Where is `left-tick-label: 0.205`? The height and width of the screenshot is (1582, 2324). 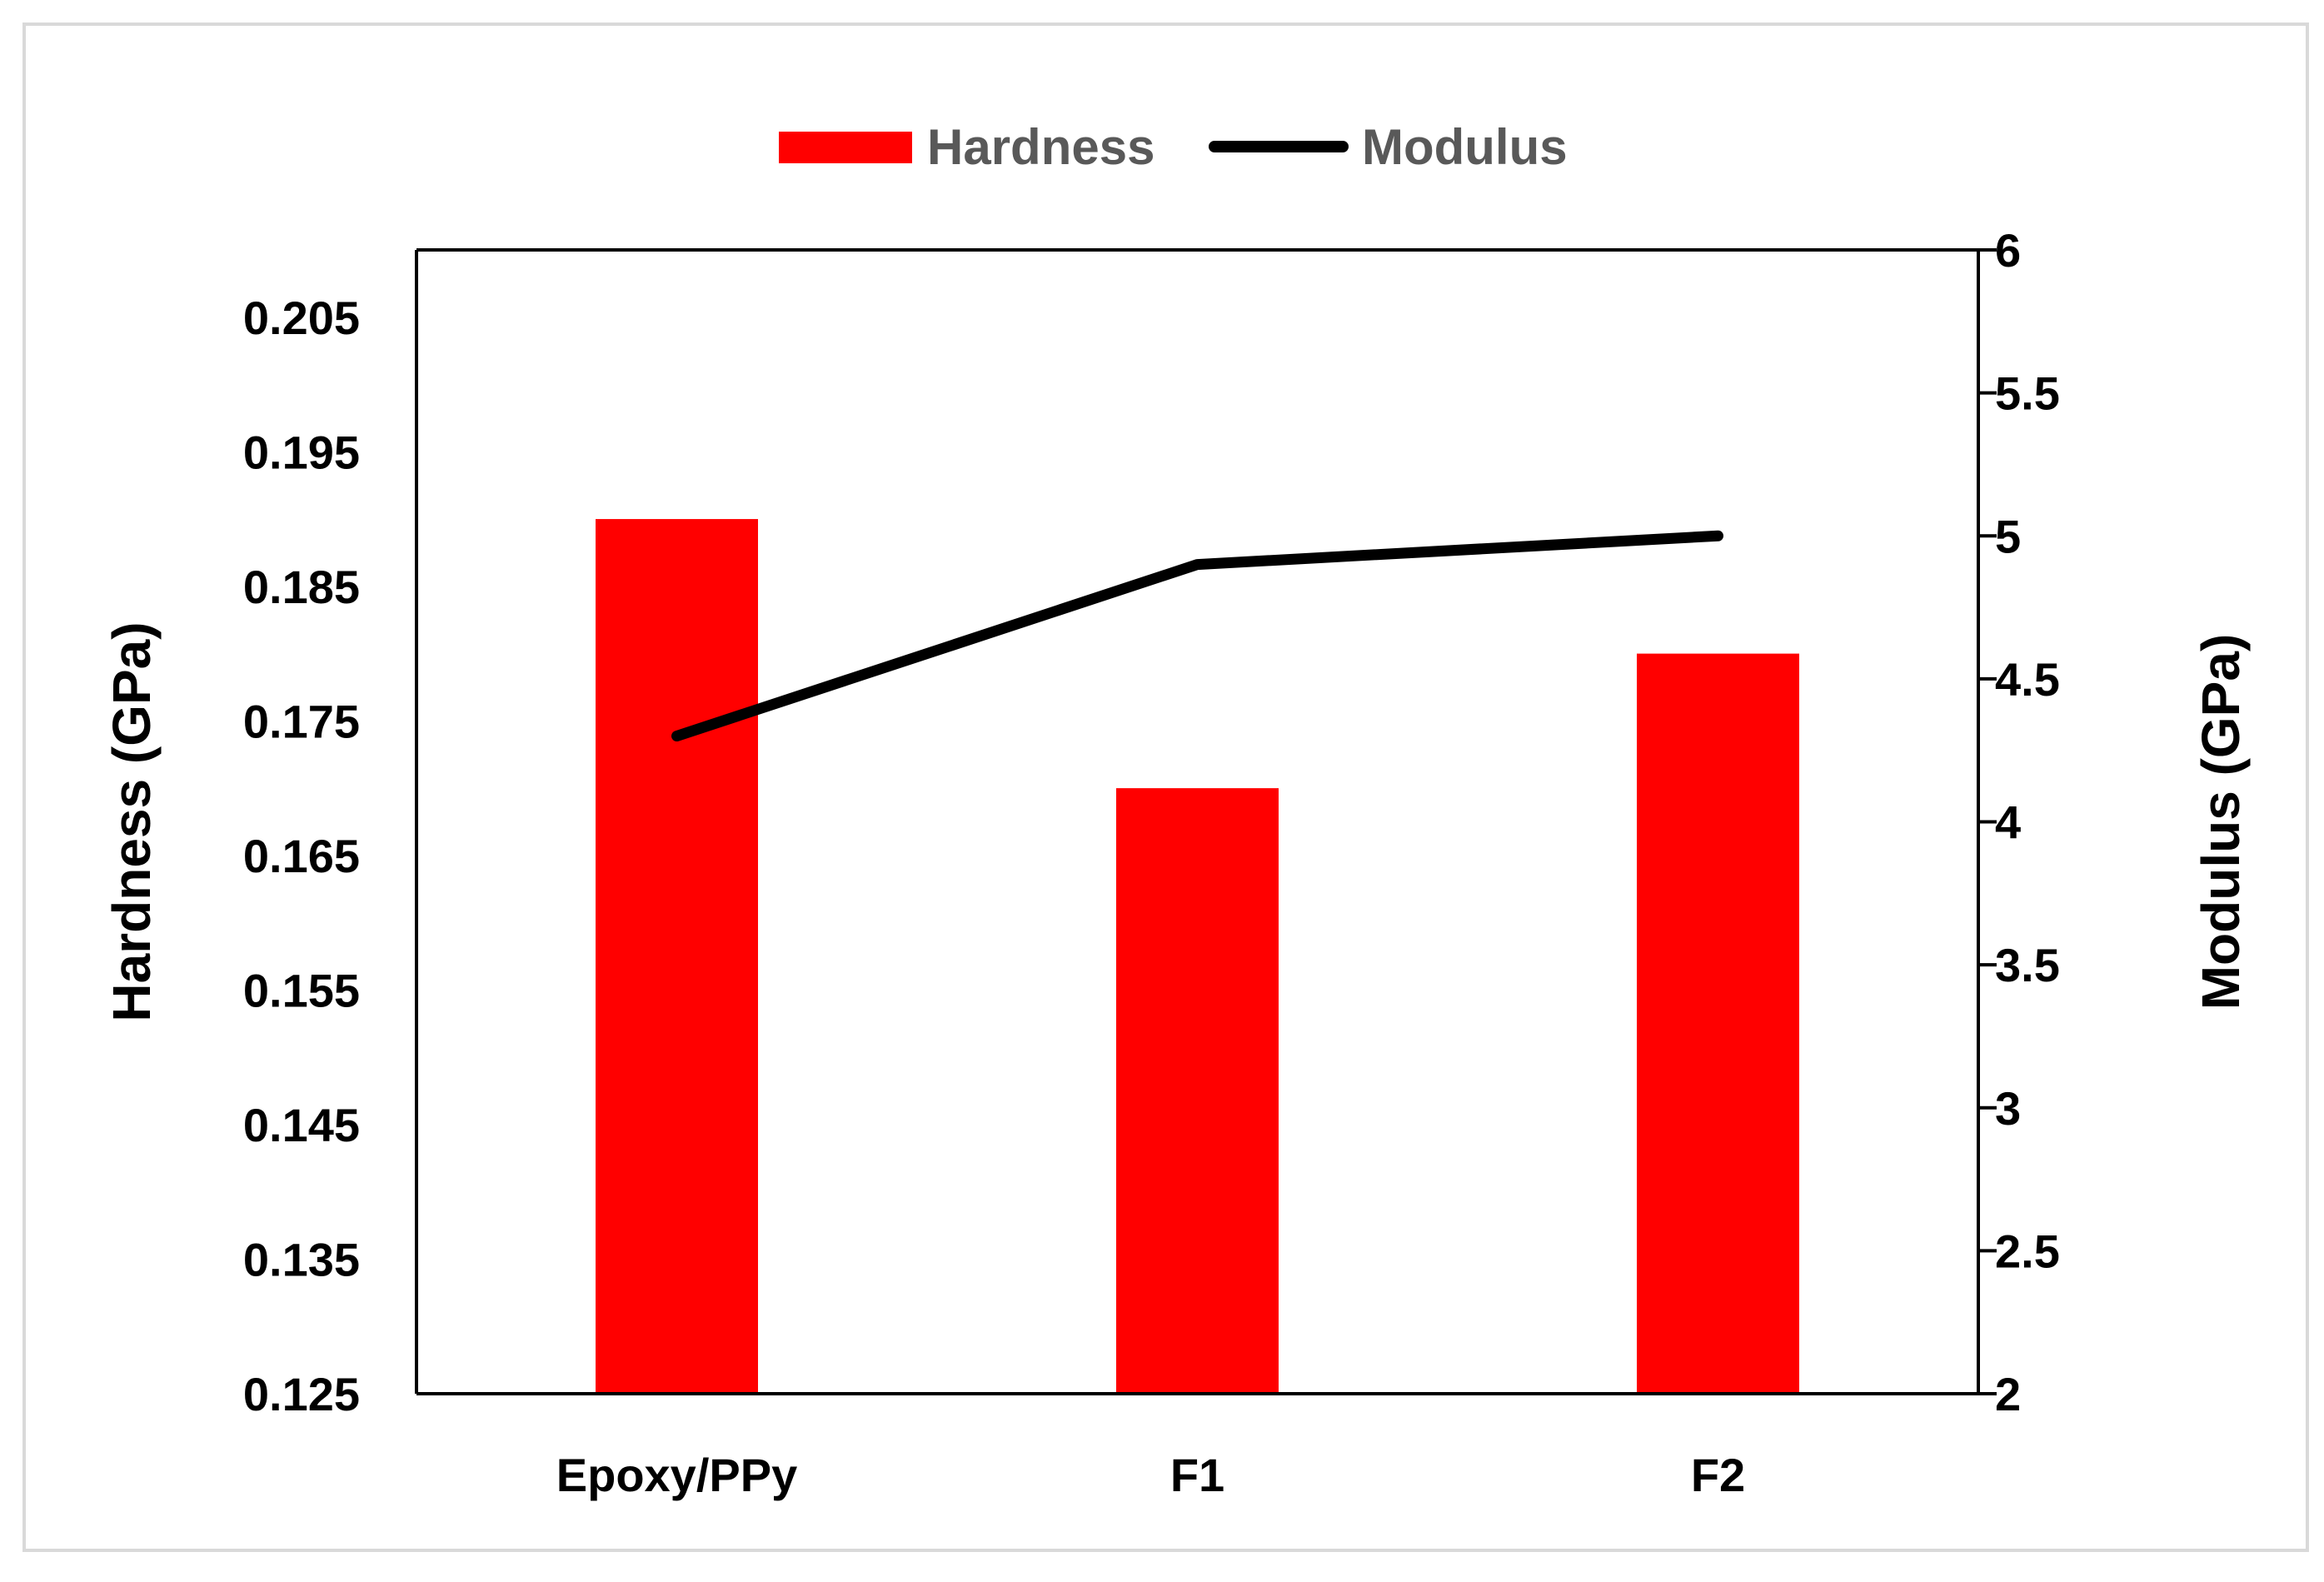 left-tick-label: 0.205 is located at coordinates (301, 318).